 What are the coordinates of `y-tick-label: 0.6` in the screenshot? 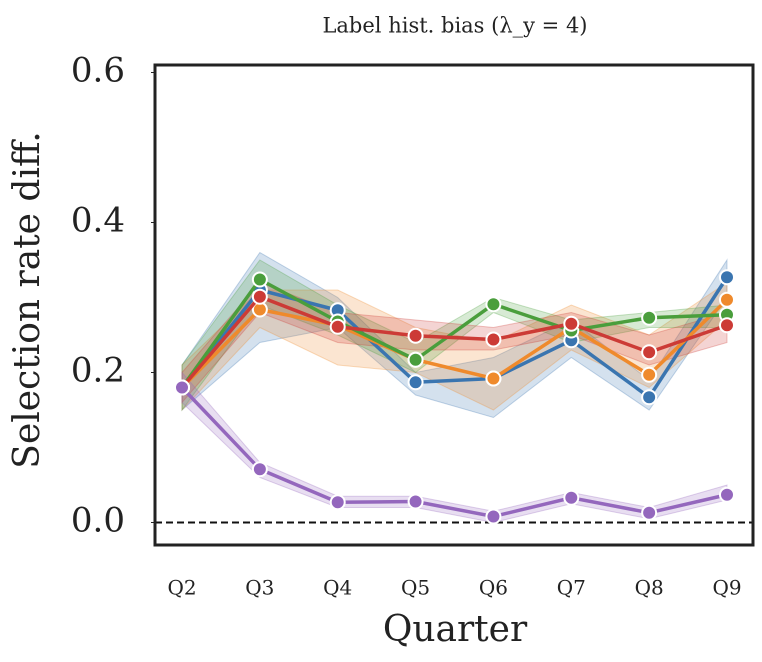 It's located at (98, 71).